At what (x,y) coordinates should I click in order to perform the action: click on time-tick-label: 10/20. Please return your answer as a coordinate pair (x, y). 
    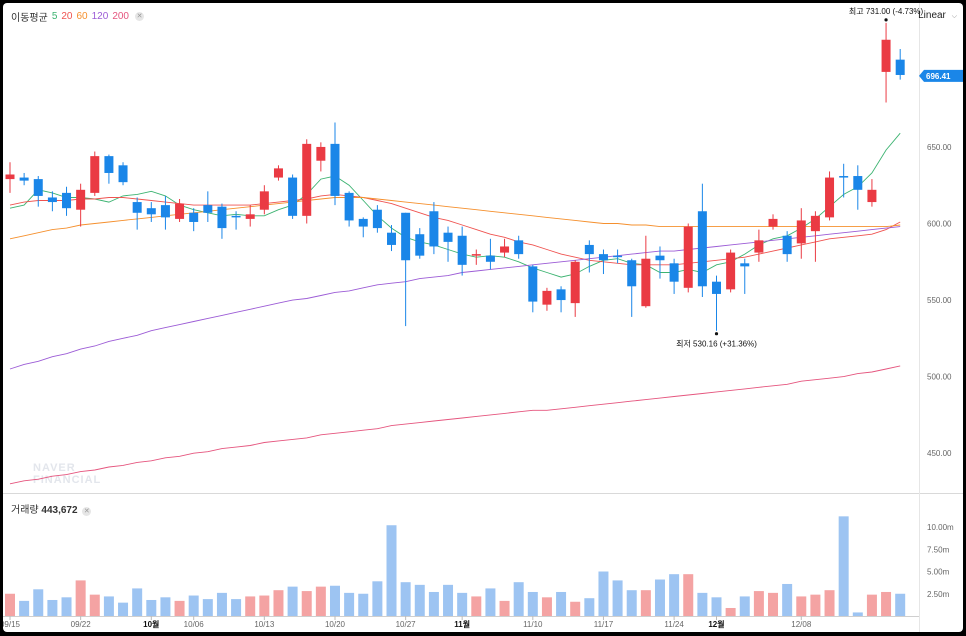
    Looking at the image, I should click on (335, 624).